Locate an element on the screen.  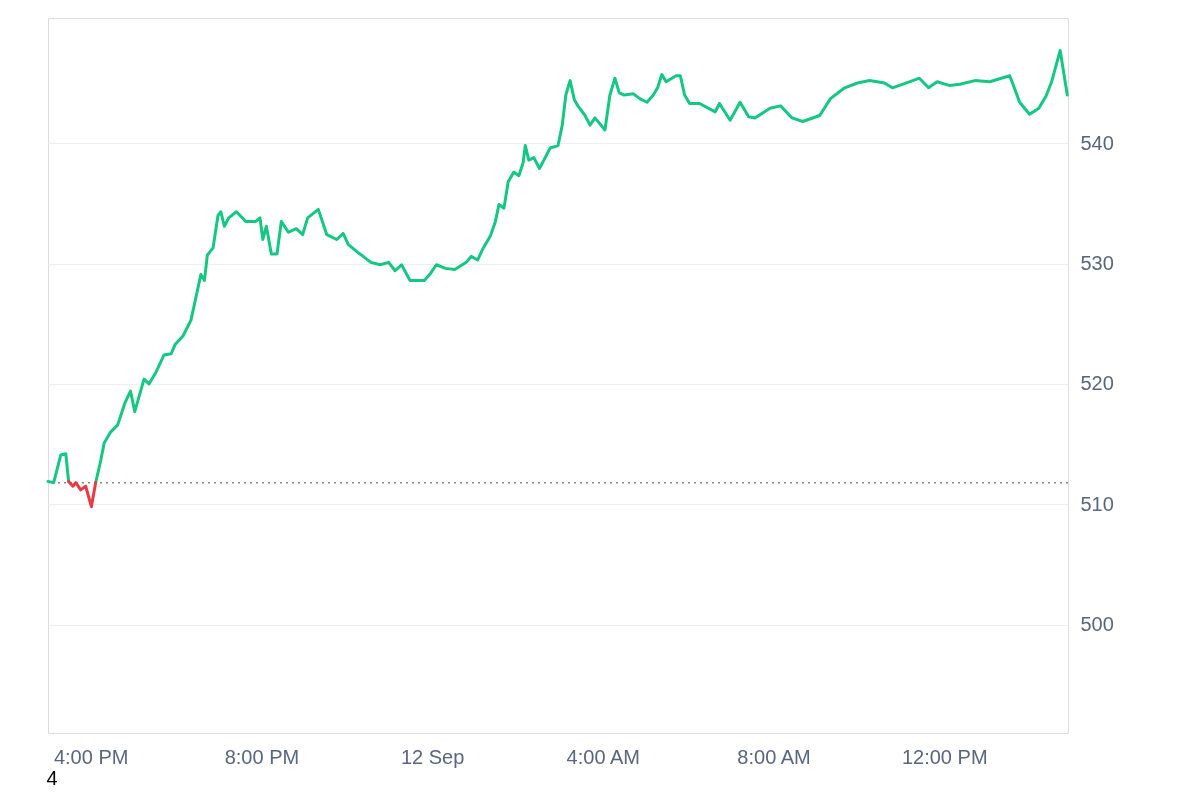
y-tick-label: 520 is located at coordinates (1097, 383).